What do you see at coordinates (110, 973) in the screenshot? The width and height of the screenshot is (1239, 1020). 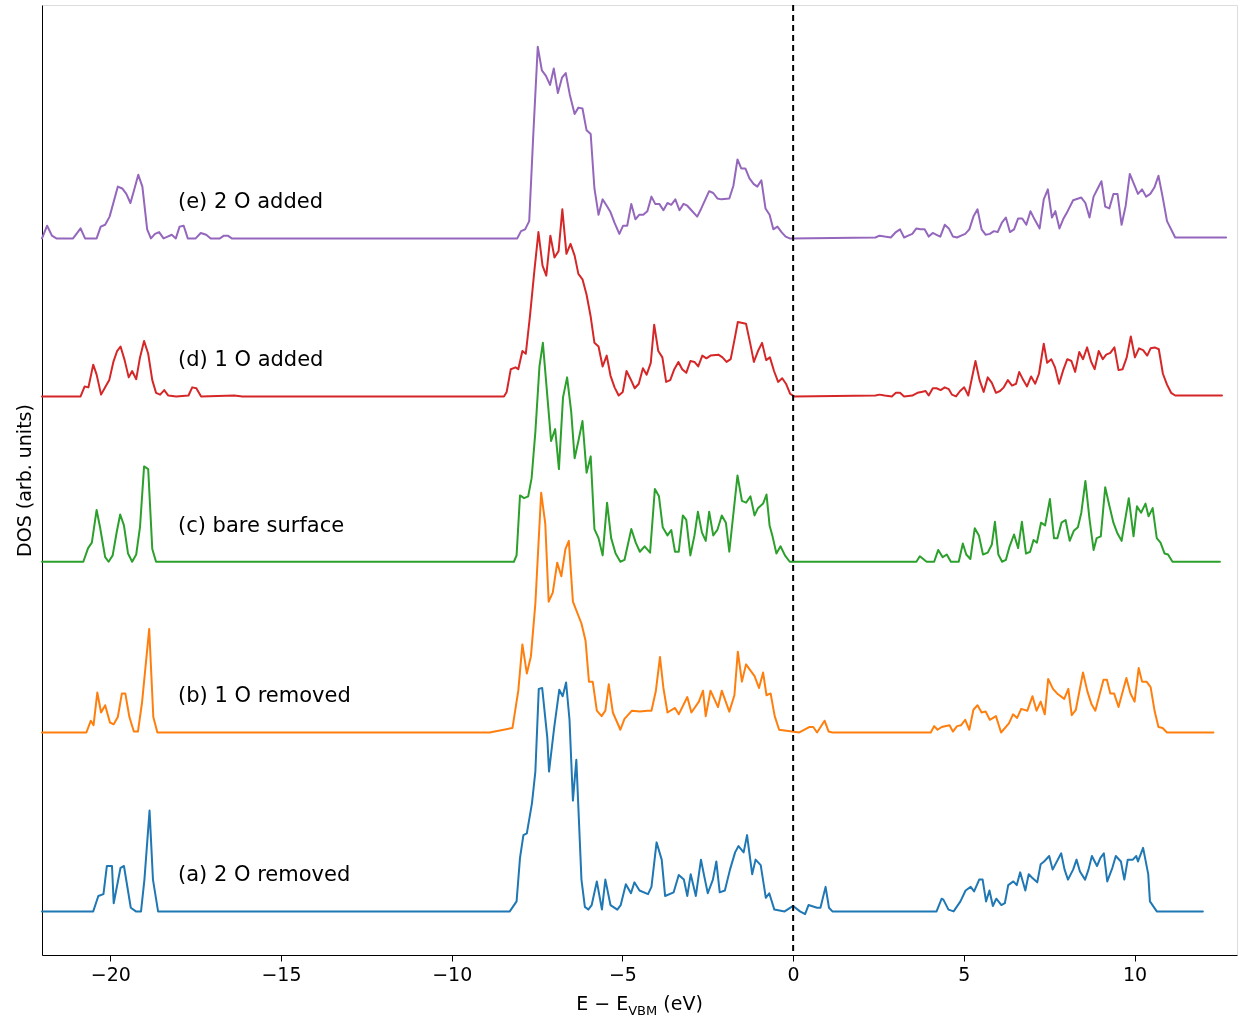 I see `x-tick-label: −20` at bounding box center [110, 973].